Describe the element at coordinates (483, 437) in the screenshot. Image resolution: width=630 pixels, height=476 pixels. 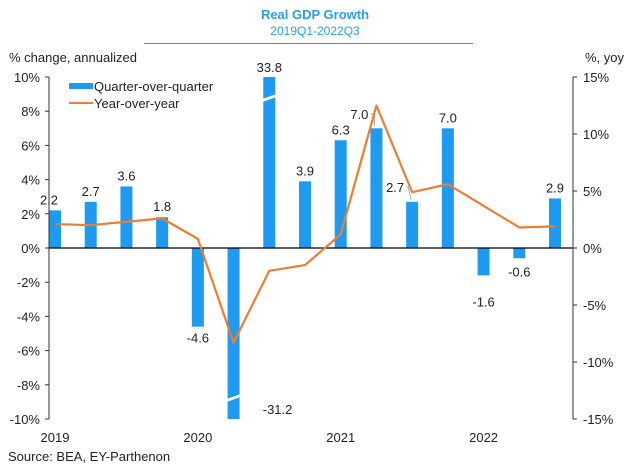
I see `x-tick-label: 2022` at that location.